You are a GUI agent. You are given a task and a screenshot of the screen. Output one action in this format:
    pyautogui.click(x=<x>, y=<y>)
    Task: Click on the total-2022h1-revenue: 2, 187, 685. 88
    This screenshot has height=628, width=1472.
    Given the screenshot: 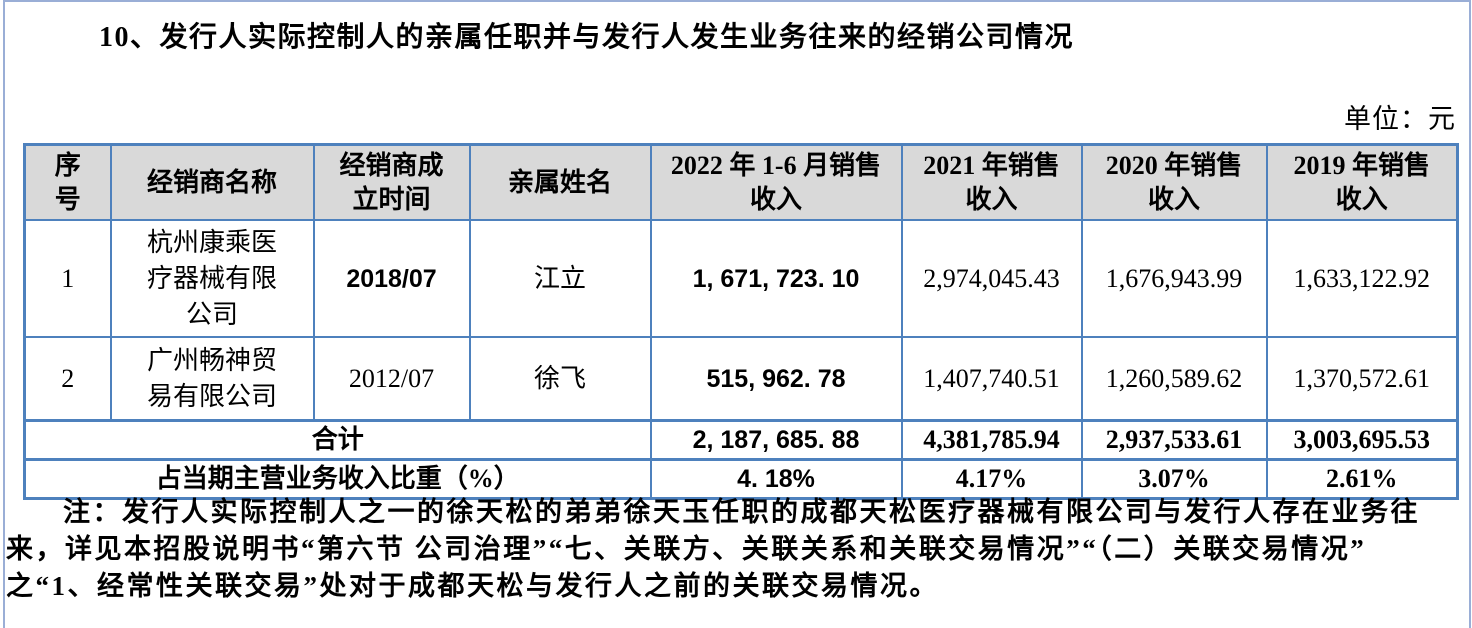 What is the action you would take?
    pyautogui.click(x=776, y=440)
    